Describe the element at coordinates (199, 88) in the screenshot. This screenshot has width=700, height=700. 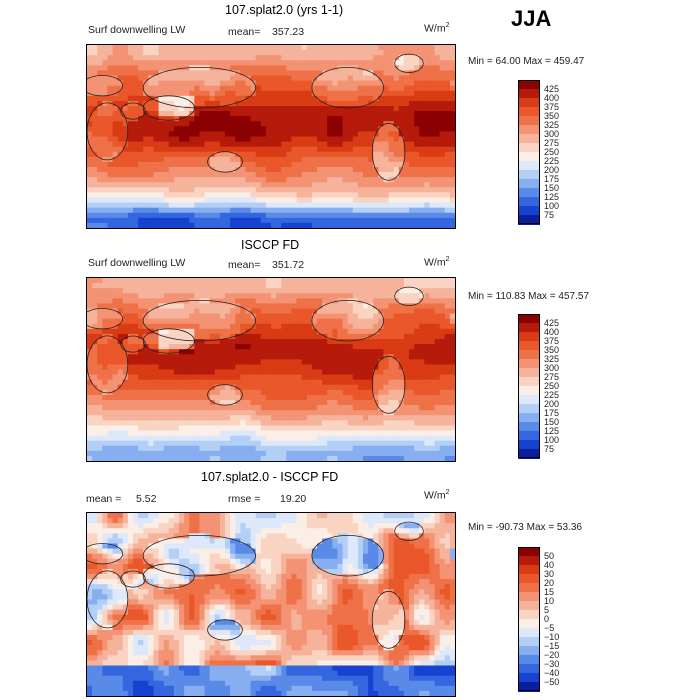
I see `coastline-outline` at that location.